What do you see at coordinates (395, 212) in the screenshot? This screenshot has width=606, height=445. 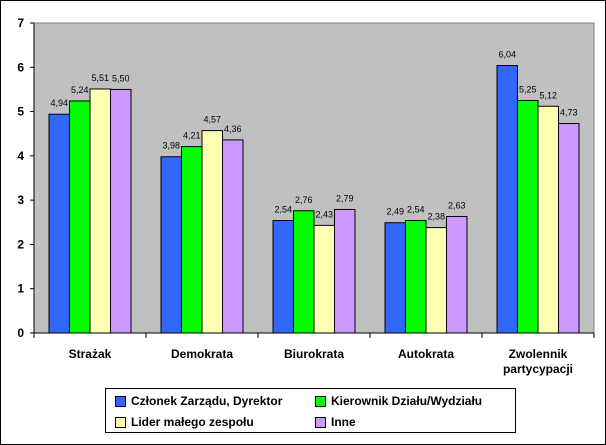 I see `data-label-4-series-1: 2,49` at bounding box center [395, 212].